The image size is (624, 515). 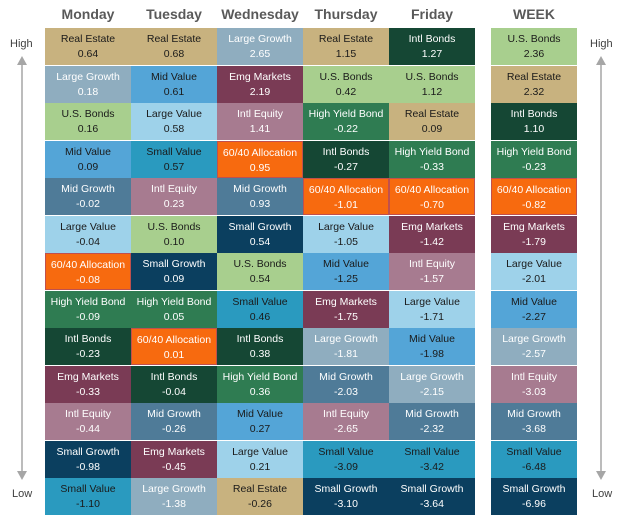 What do you see at coordinates (88, 504) in the screenshot?
I see `return-value-label: -1.10` at bounding box center [88, 504].